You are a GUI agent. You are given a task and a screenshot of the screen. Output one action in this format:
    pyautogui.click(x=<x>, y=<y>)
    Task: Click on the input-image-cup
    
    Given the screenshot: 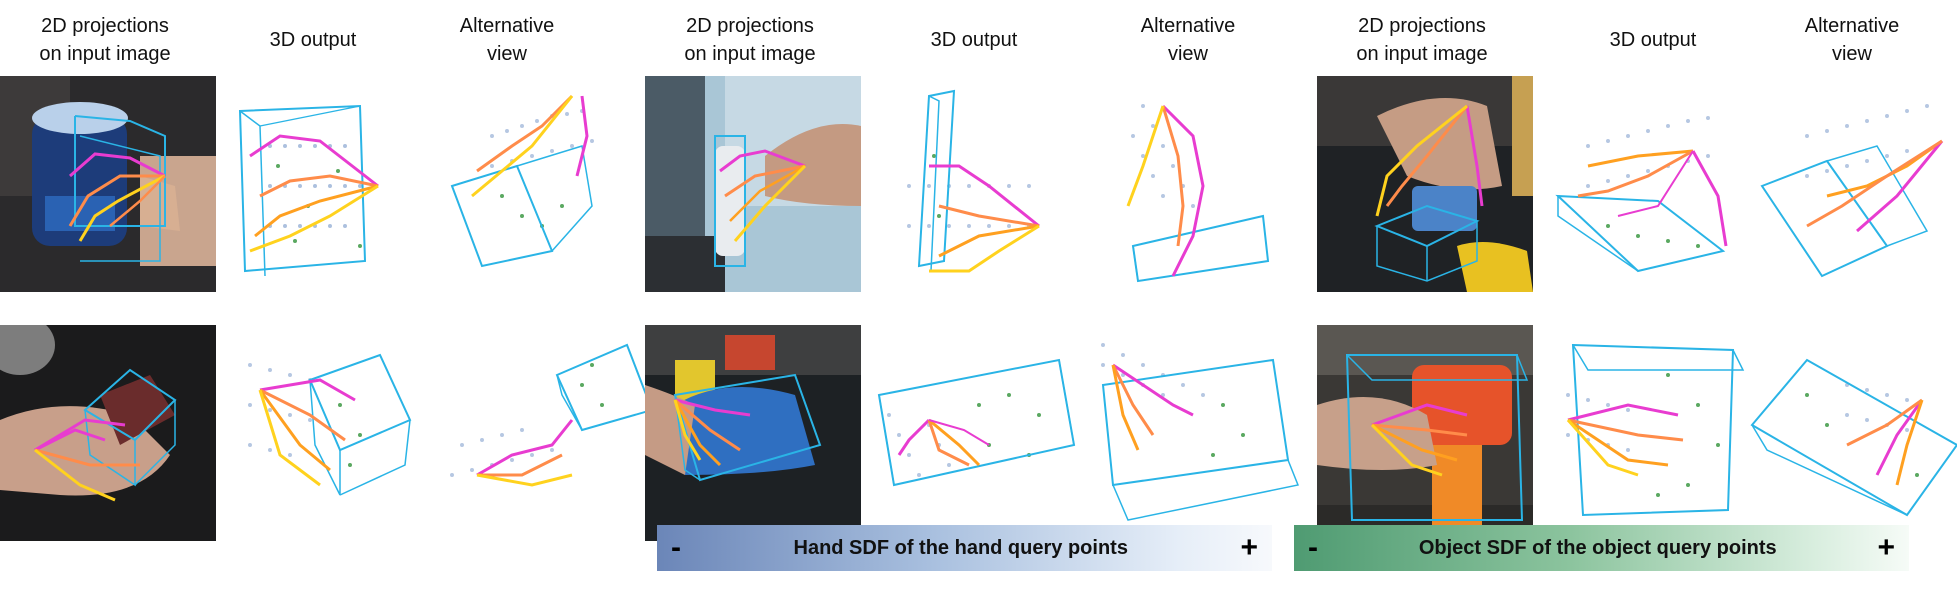 What is the action you would take?
    pyautogui.click(x=108, y=184)
    